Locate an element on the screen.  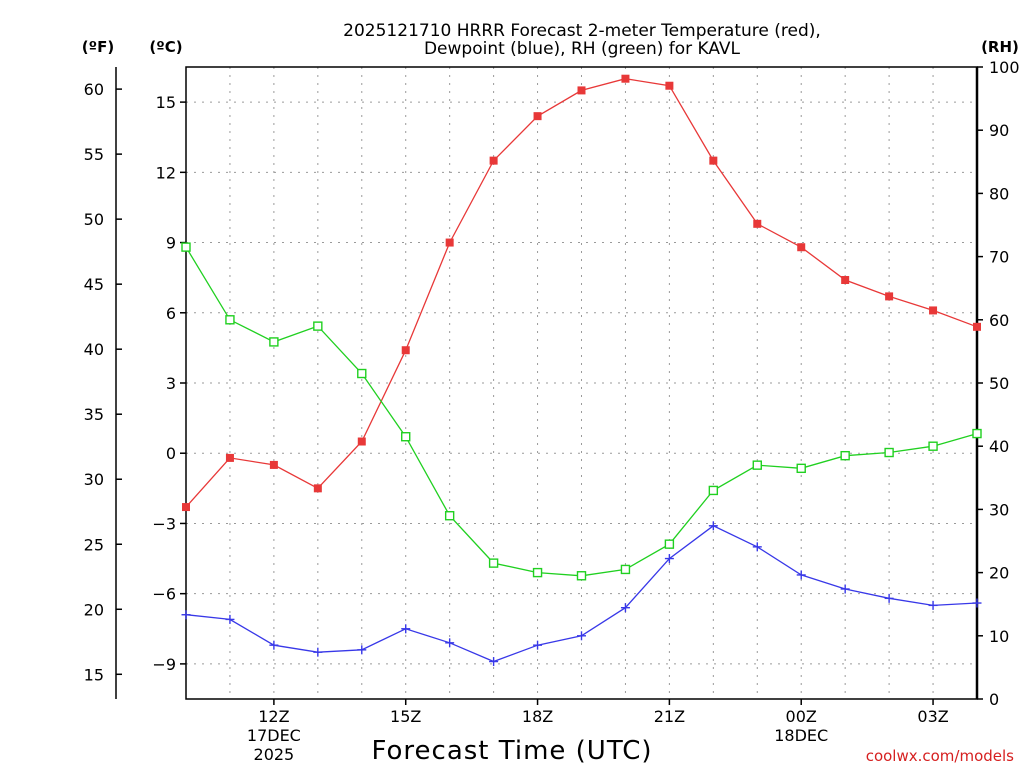
fahrenheit-tick-label: 60 is located at coordinates (94, 89).